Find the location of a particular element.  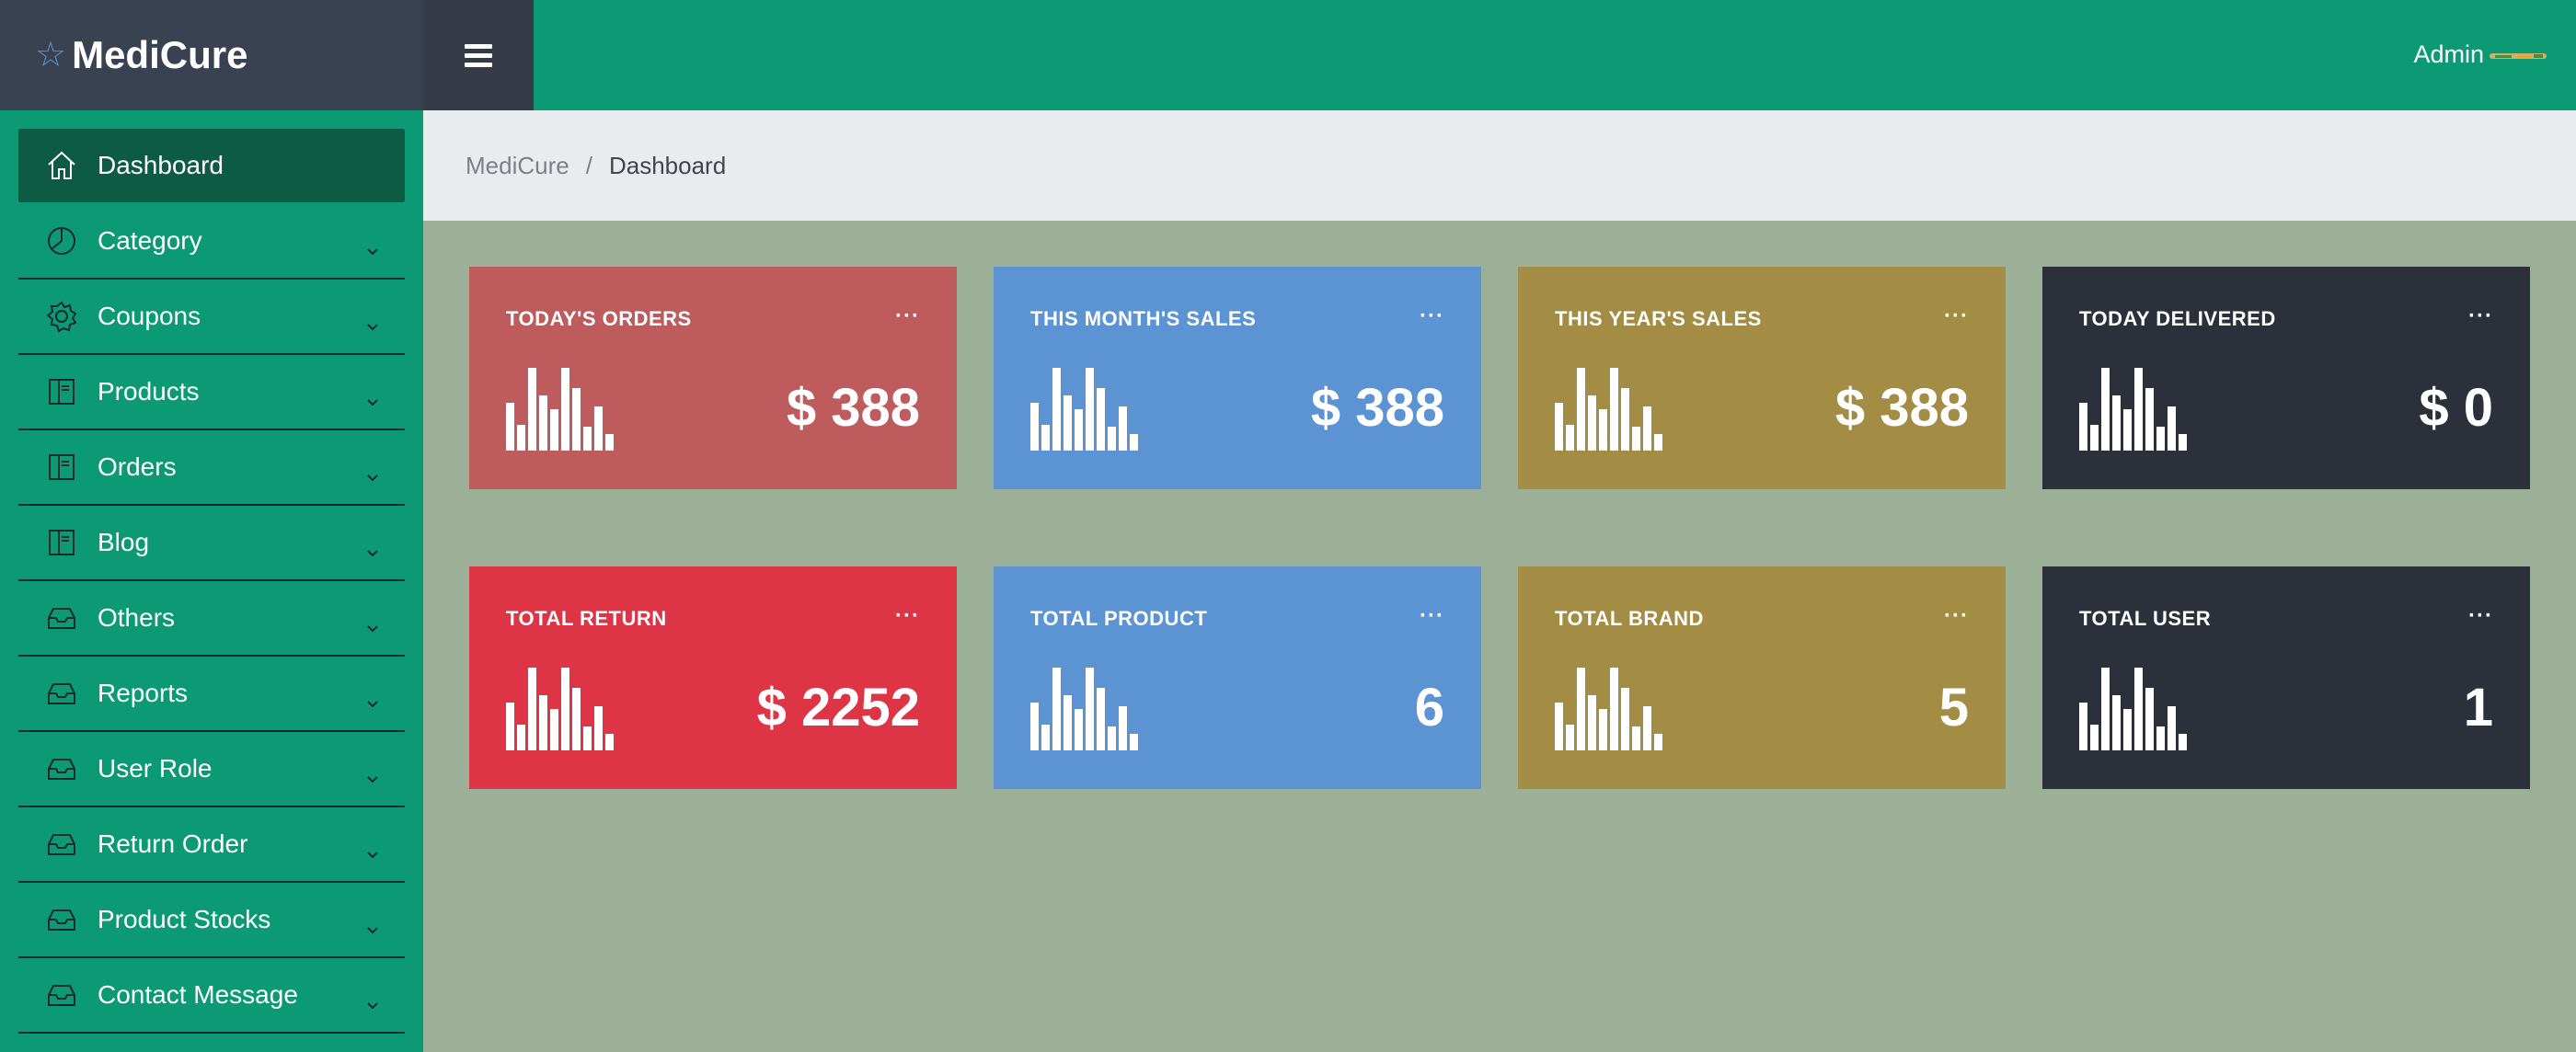

top-navbar: Admin is located at coordinates (1555, 55).